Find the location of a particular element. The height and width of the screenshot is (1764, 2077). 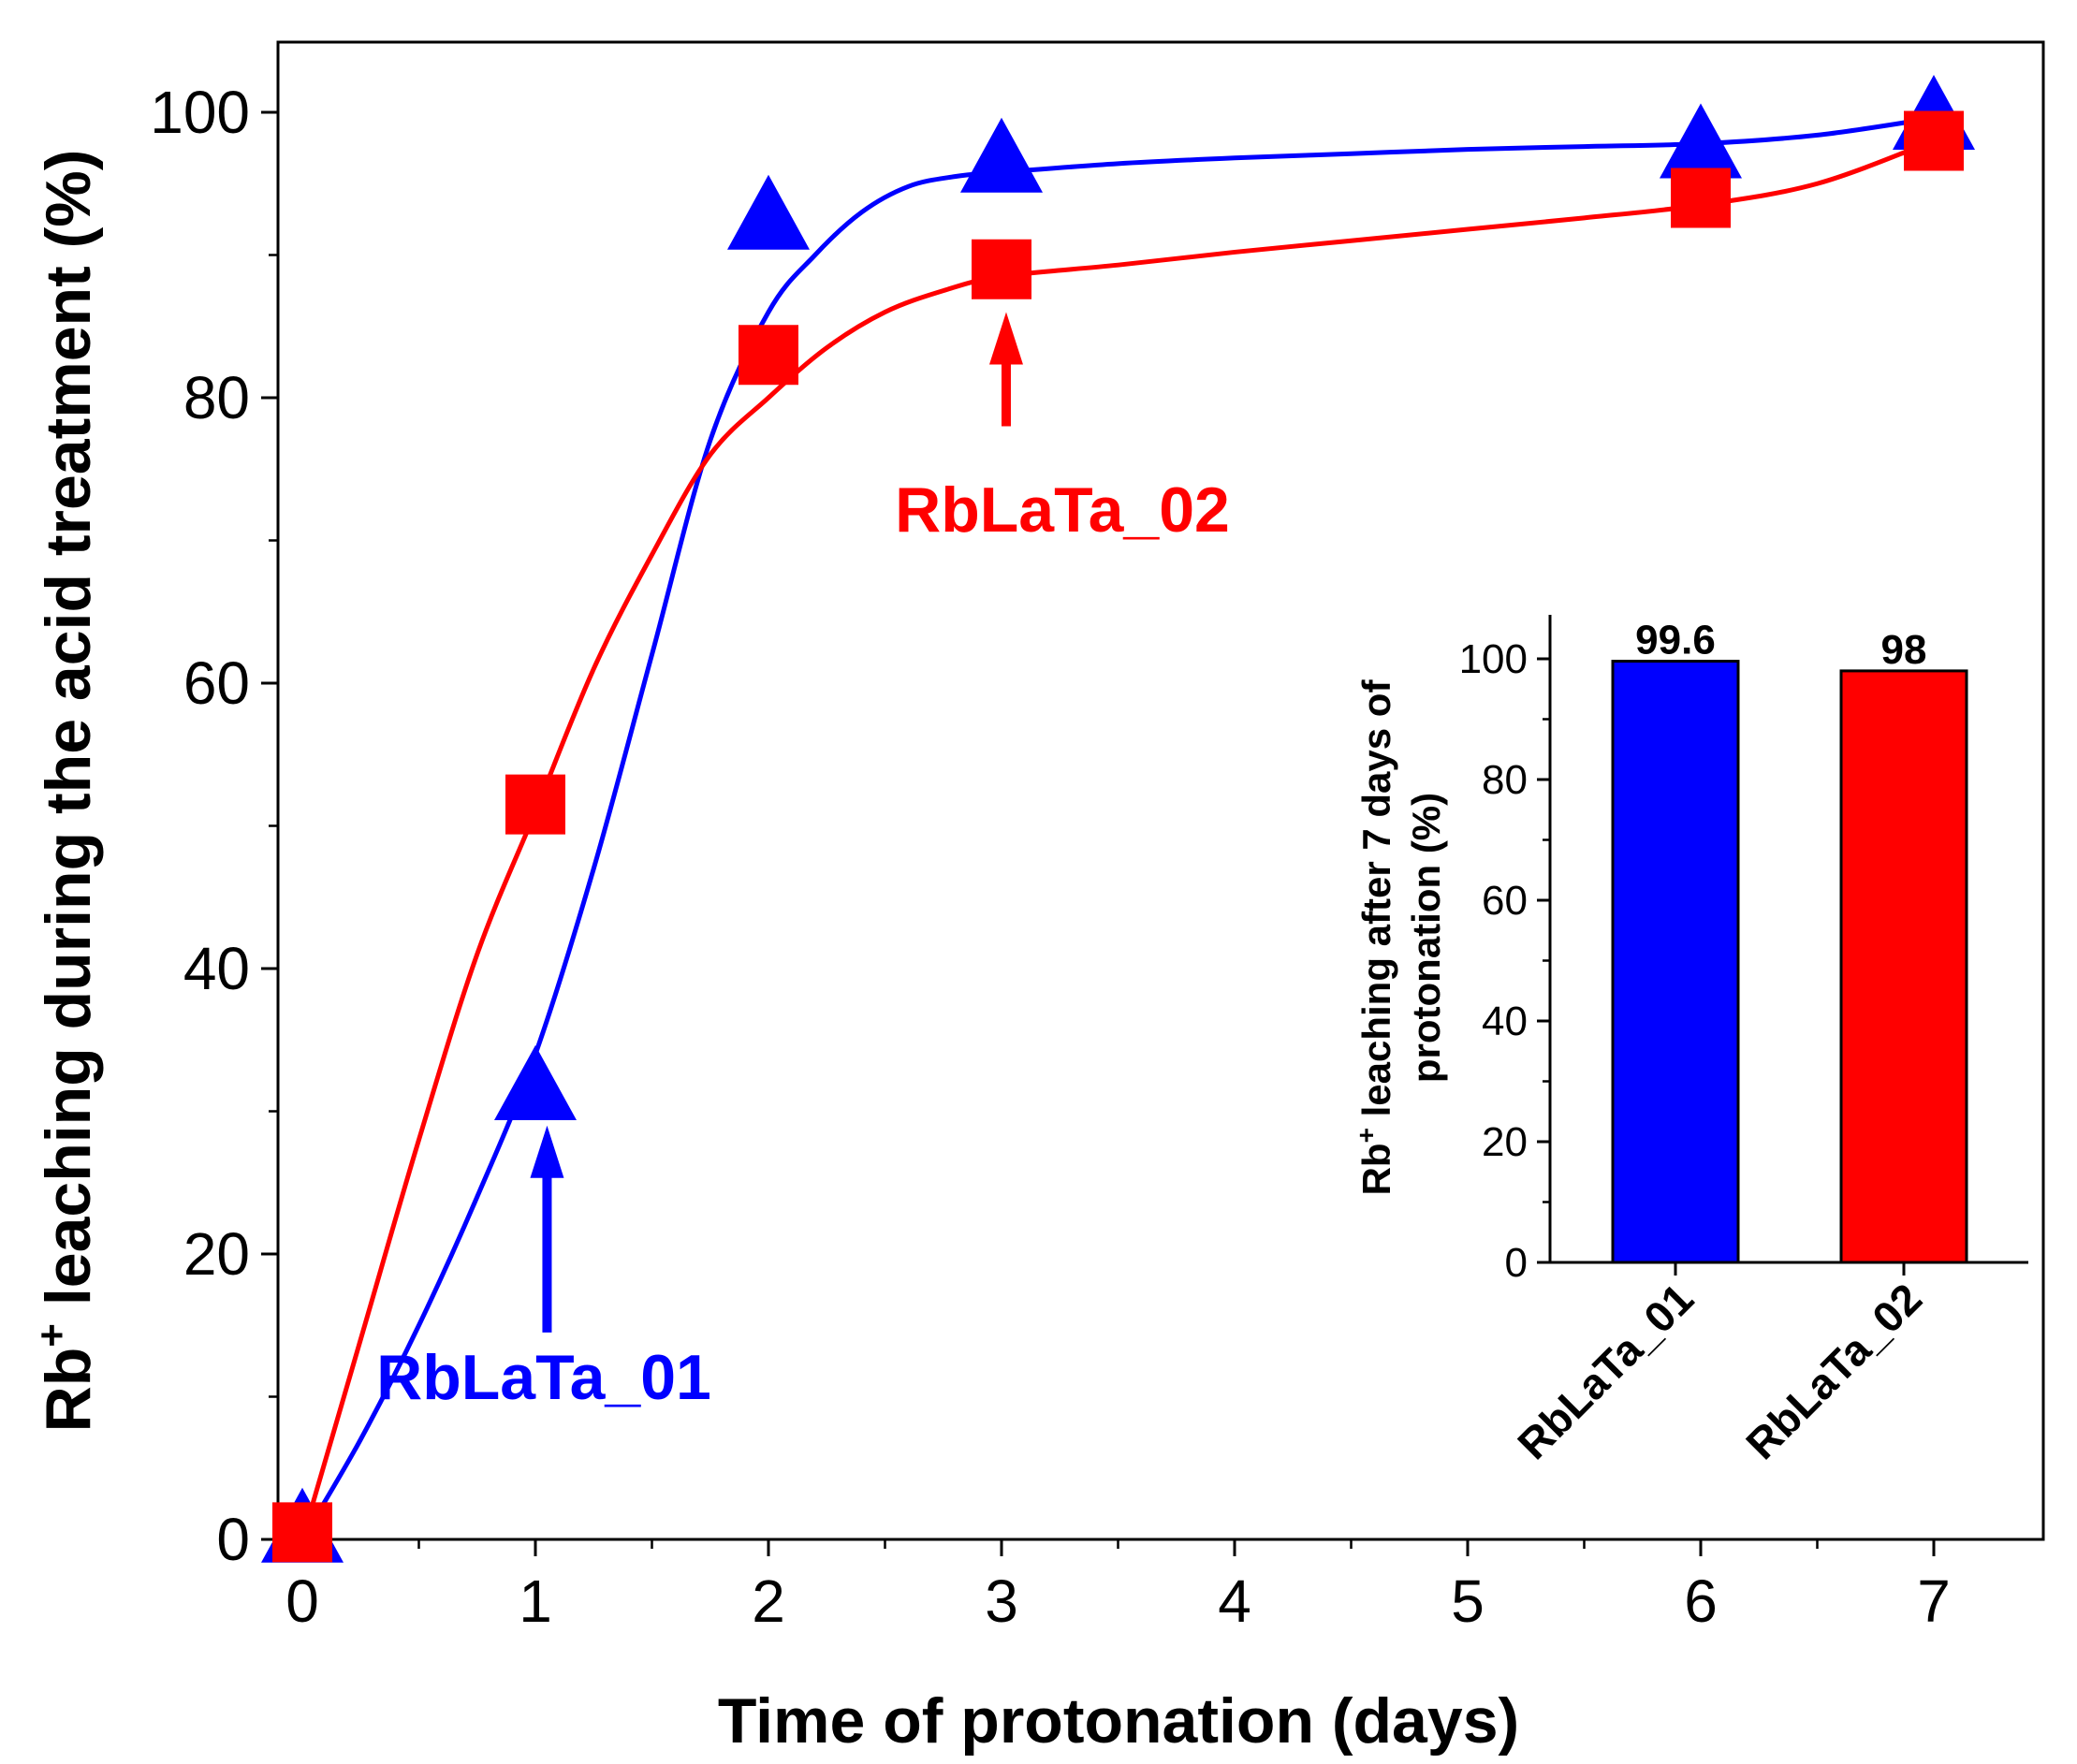

inset-bar-value-label: 98 is located at coordinates (1904, 650).